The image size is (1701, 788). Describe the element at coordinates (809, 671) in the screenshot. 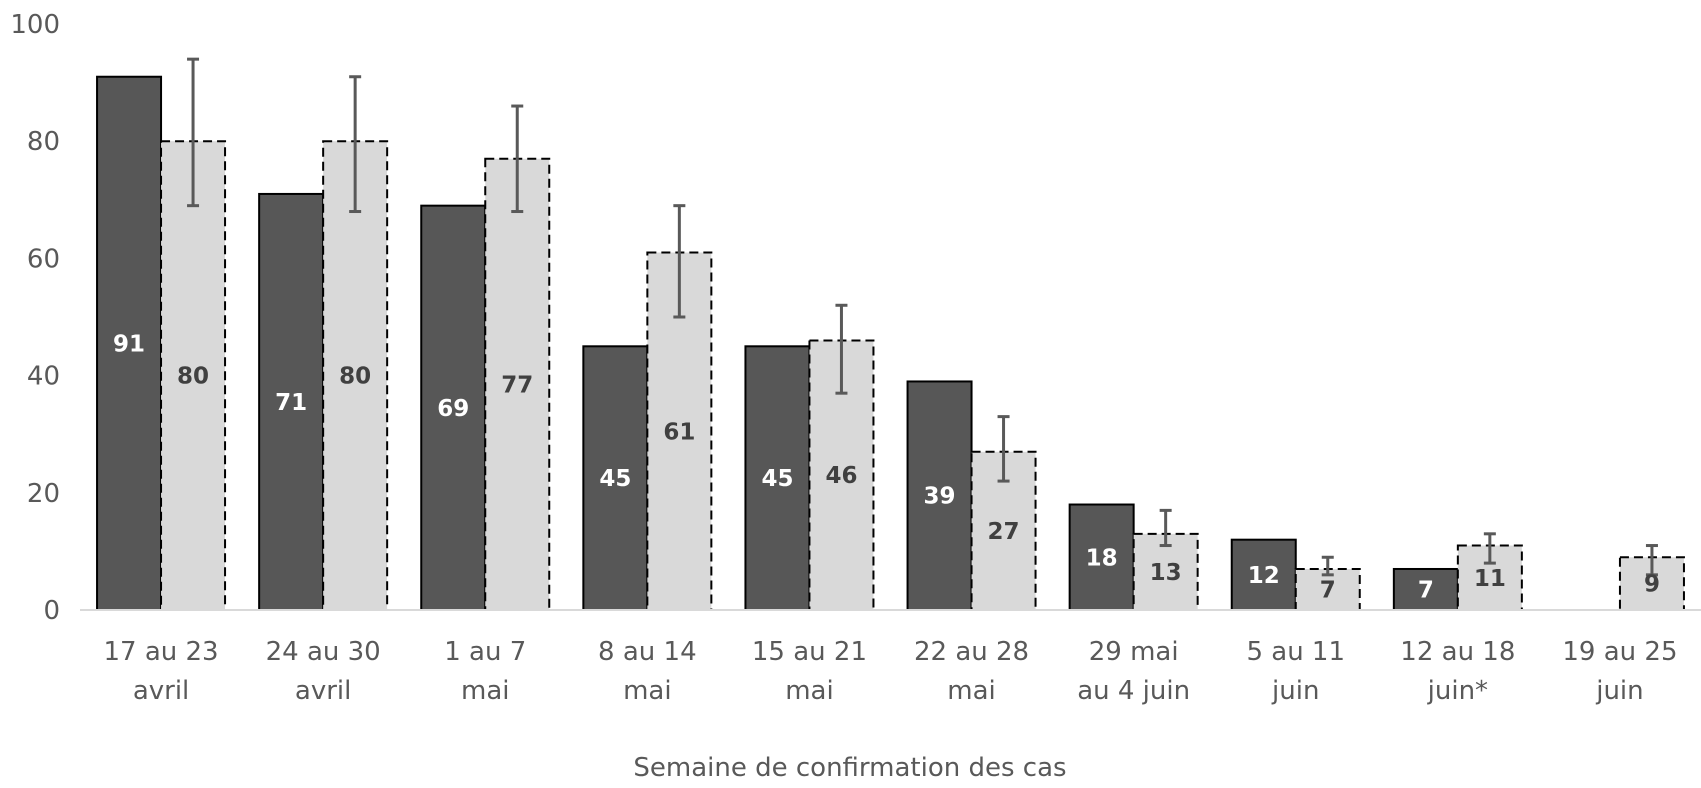

I see `x-category-label: 15 au 21 mai` at that location.